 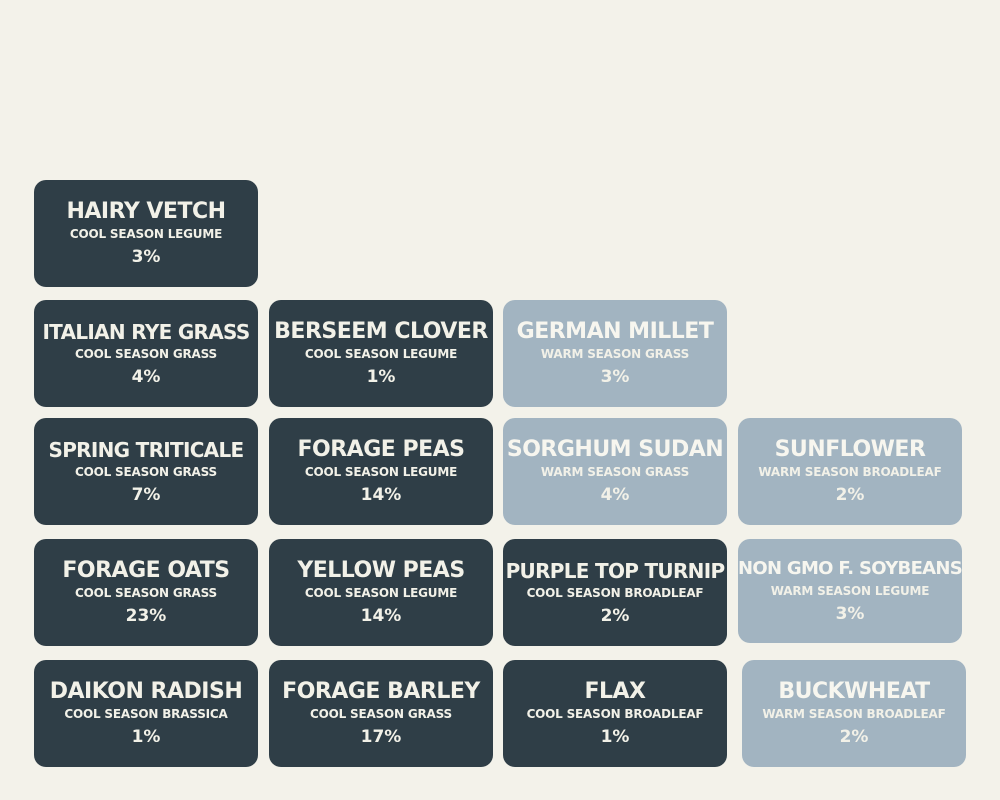 I want to click on tile-name: BERSEEM CLOVER, so click(x=381, y=331).